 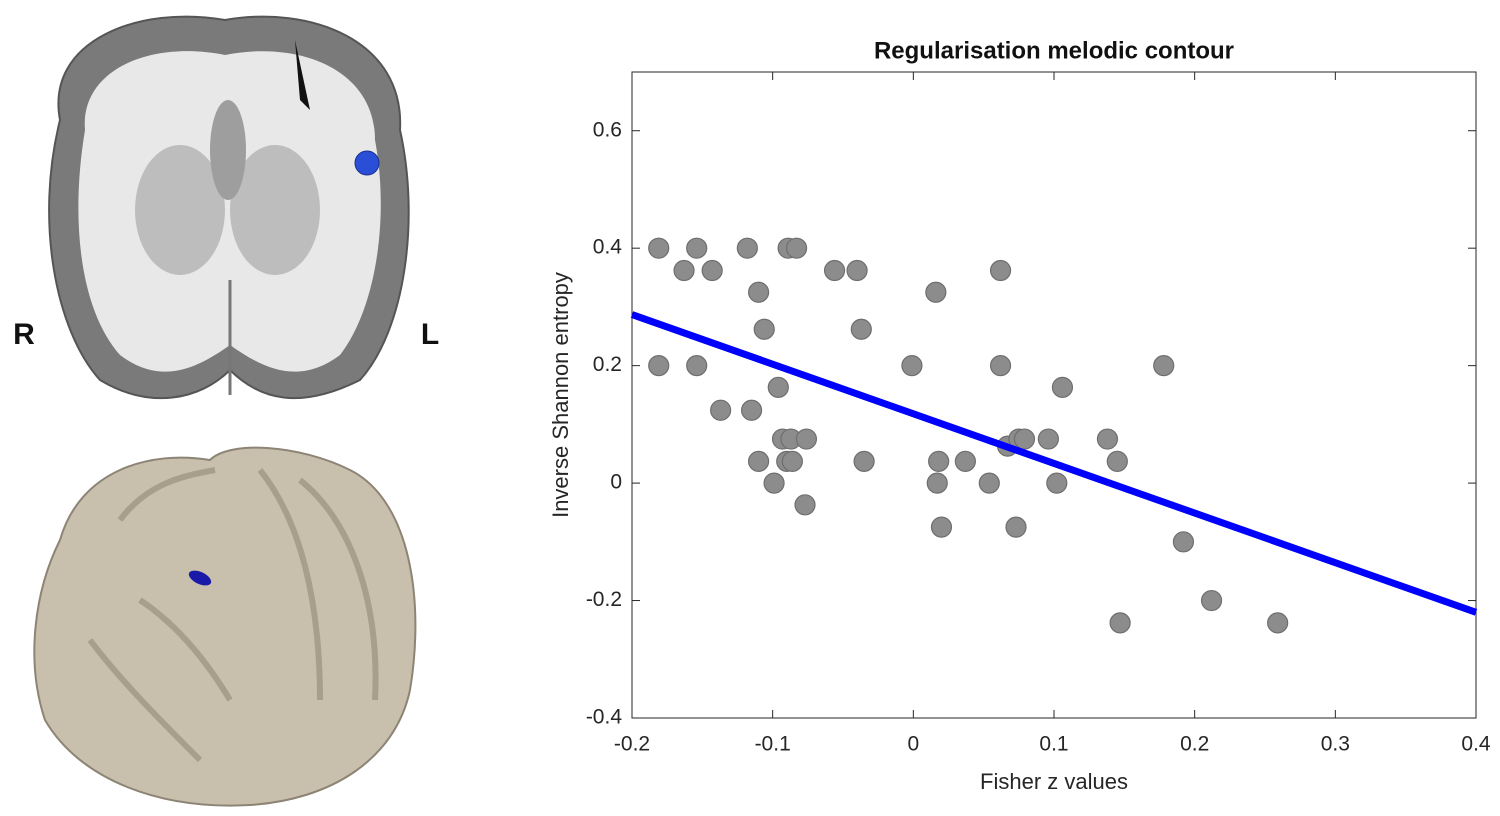 What do you see at coordinates (604, 599) in the screenshot?
I see `y-tick-label: -0.2` at bounding box center [604, 599].